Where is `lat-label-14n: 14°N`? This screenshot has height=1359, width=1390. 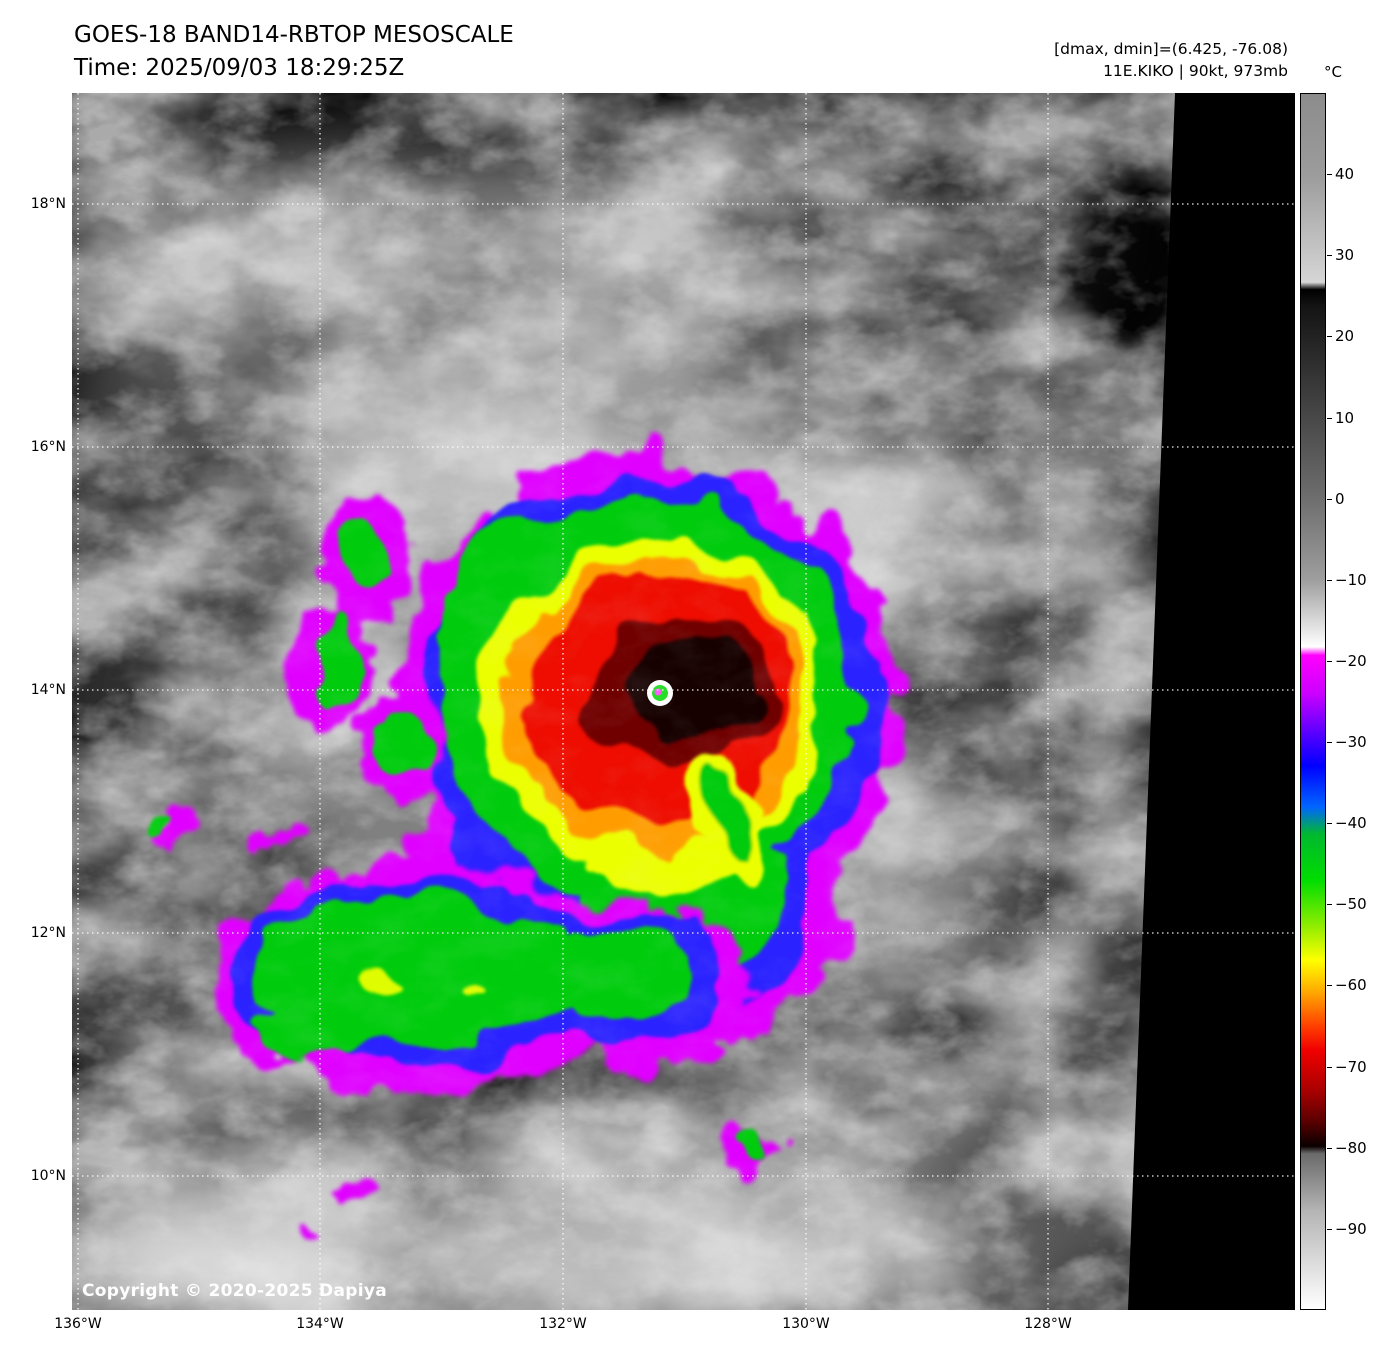 lat-label-14n: 14°N is located at coordinates (48, 690).